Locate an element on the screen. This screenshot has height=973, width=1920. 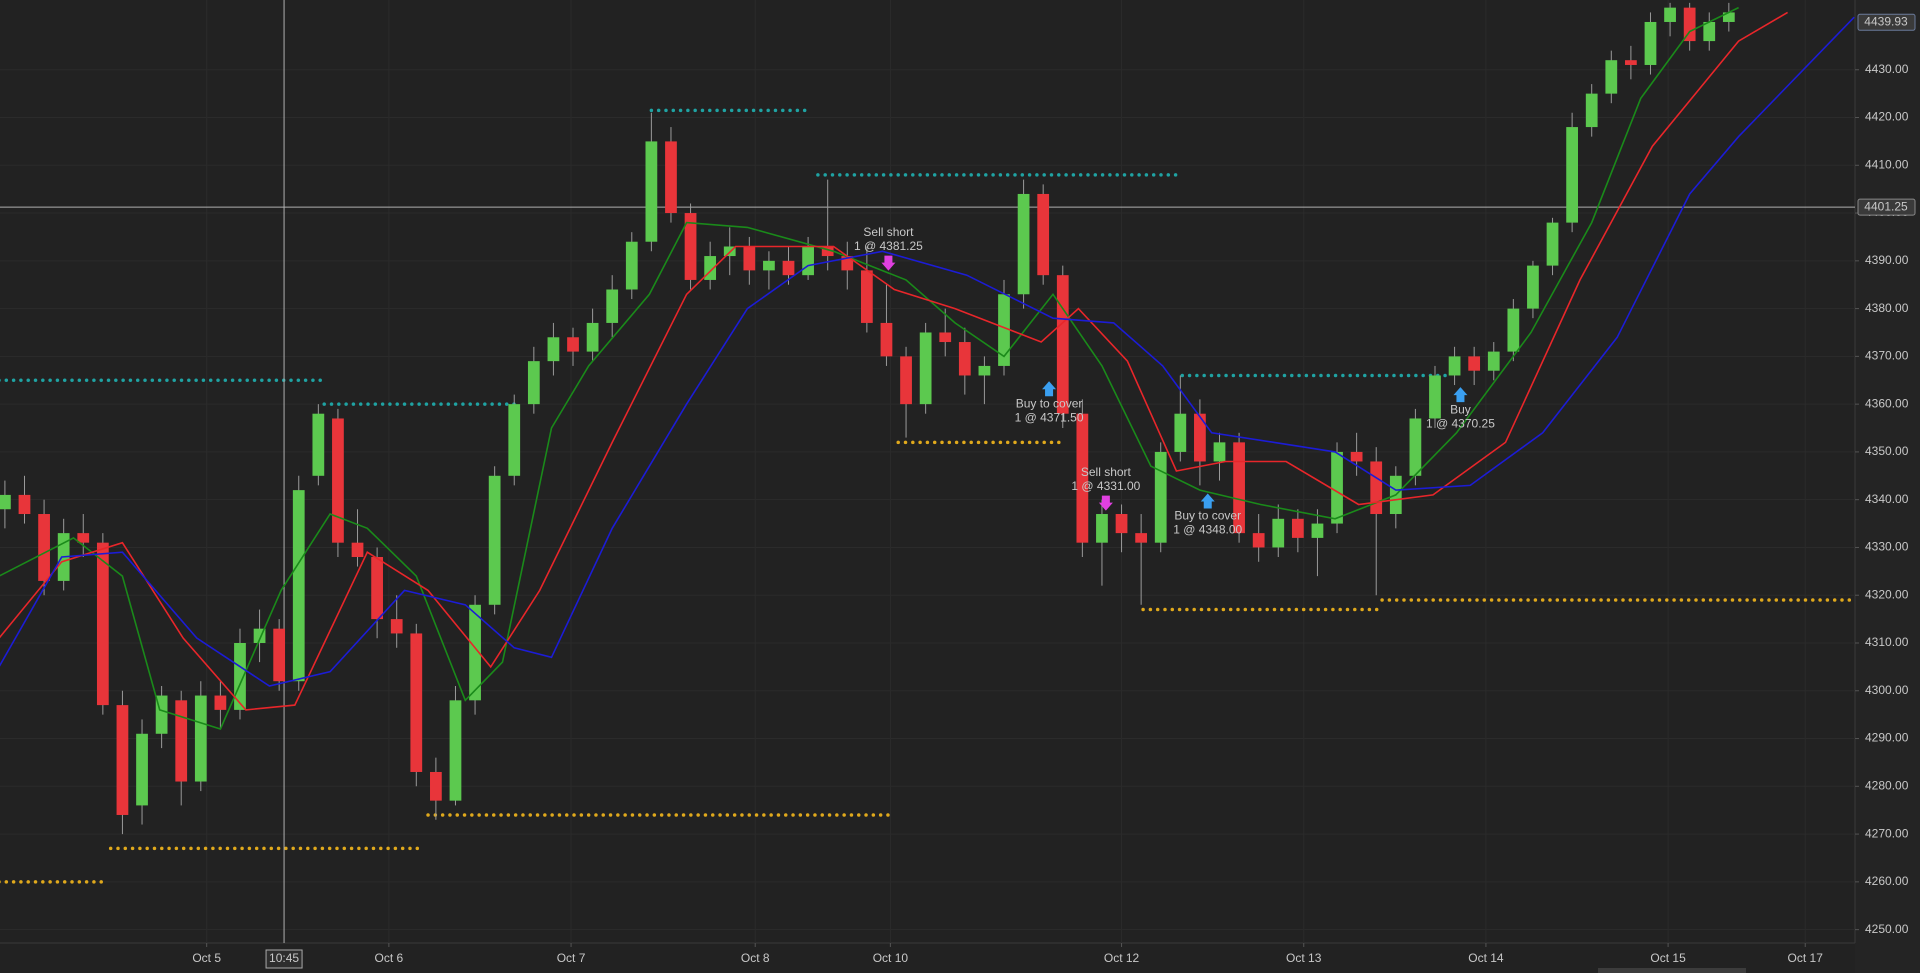
y-tick-label: 4310.00 is located at coordinates (1887, 642).